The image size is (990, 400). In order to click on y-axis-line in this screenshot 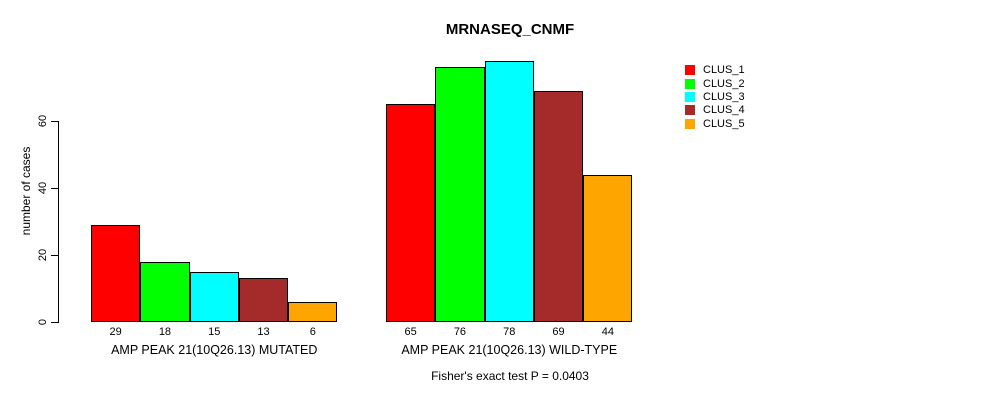, I will do `click(58, 222)`.